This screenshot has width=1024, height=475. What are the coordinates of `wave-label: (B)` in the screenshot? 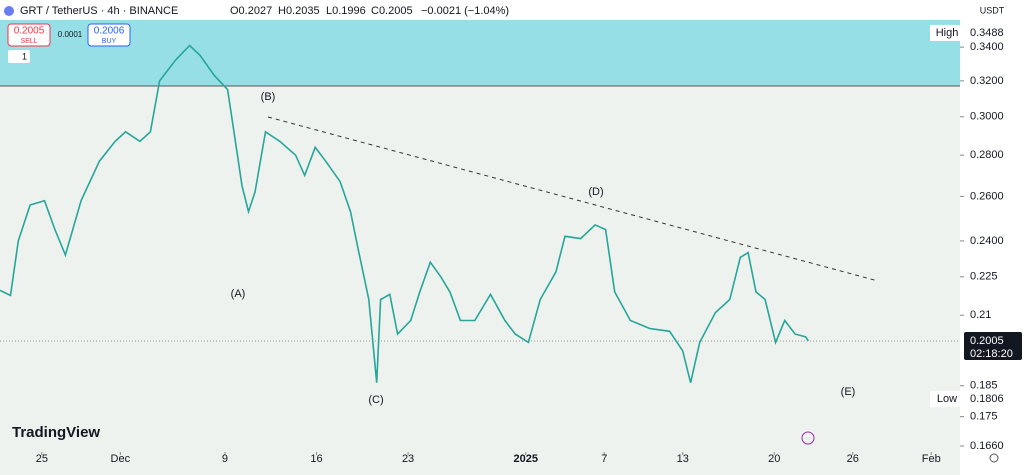 It's located at (268, 97).